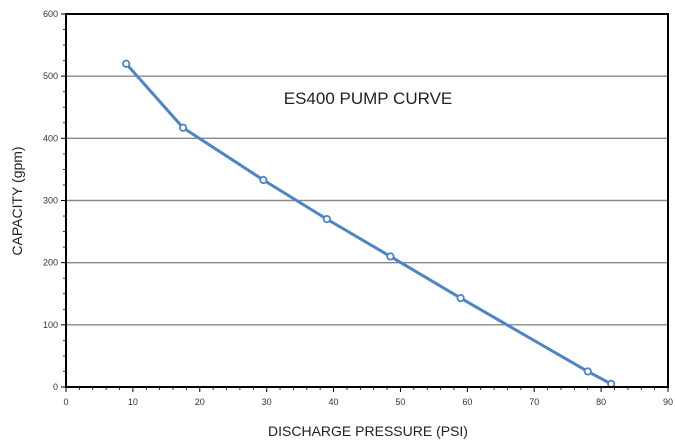 The height and width of the screenshot is (440, 675). Describe the element at coordinates (334, 402) in the screenshot. I see `x-tick-label-40: 40` at that location.